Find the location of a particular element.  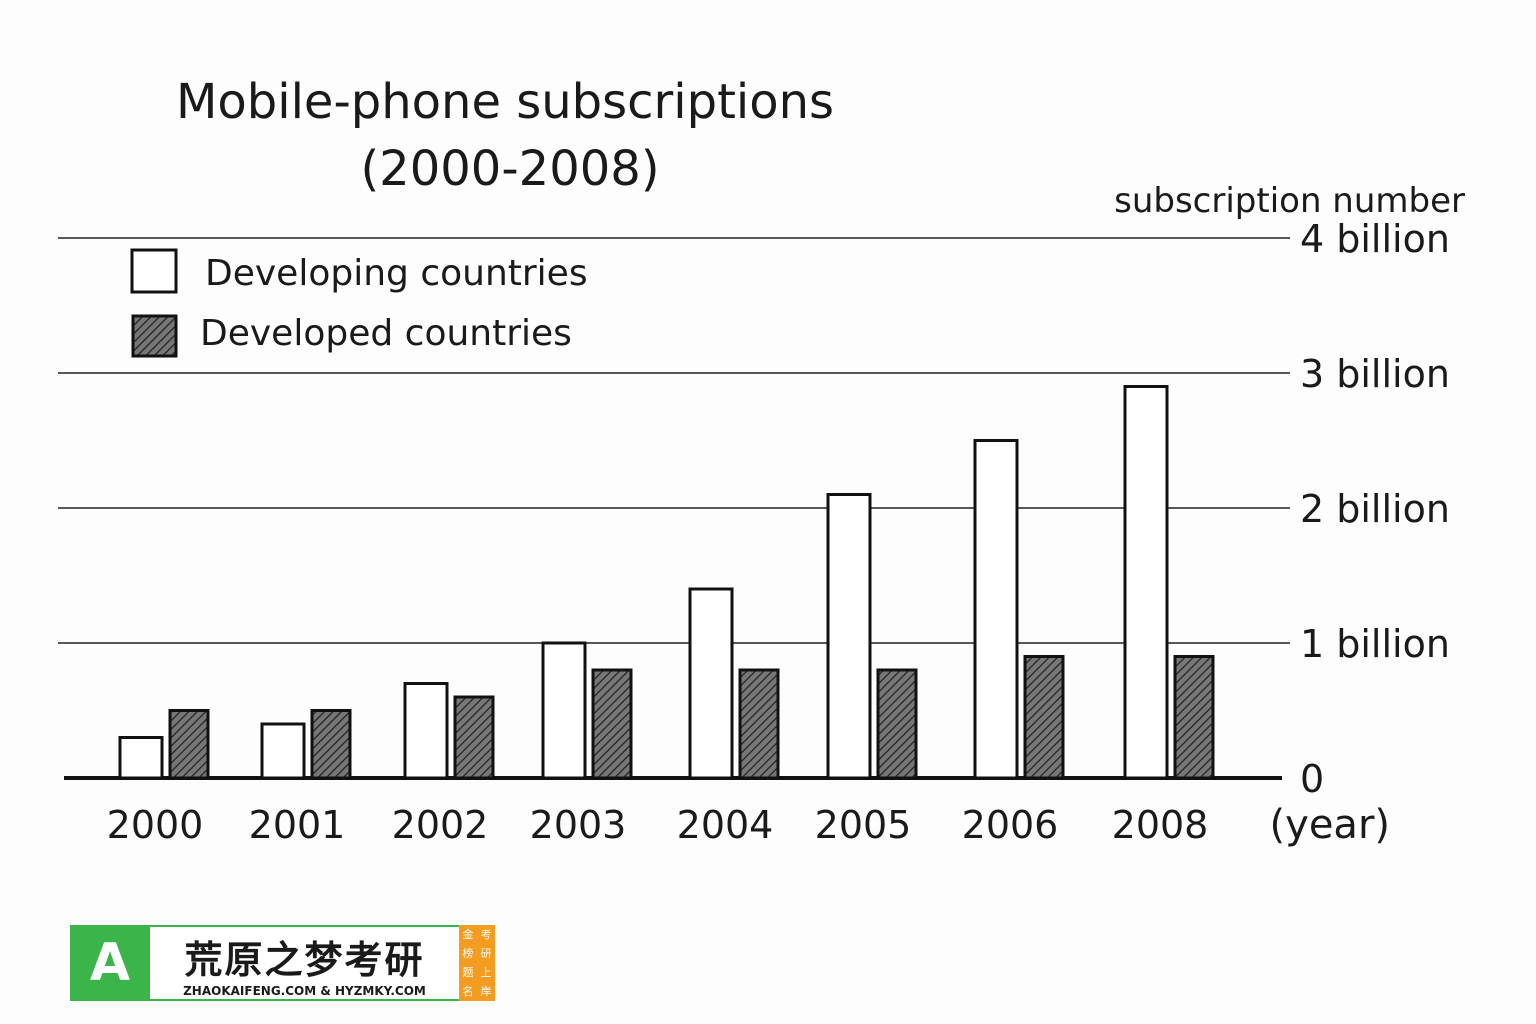

x-tick-label: 2002 is located at coordinates (440, 825).